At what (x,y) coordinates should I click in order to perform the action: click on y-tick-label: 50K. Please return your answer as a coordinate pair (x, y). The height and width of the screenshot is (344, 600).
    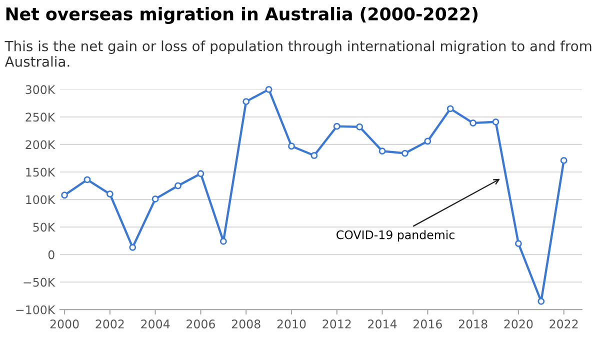
    Looking at the image, I should click on (44, 227).